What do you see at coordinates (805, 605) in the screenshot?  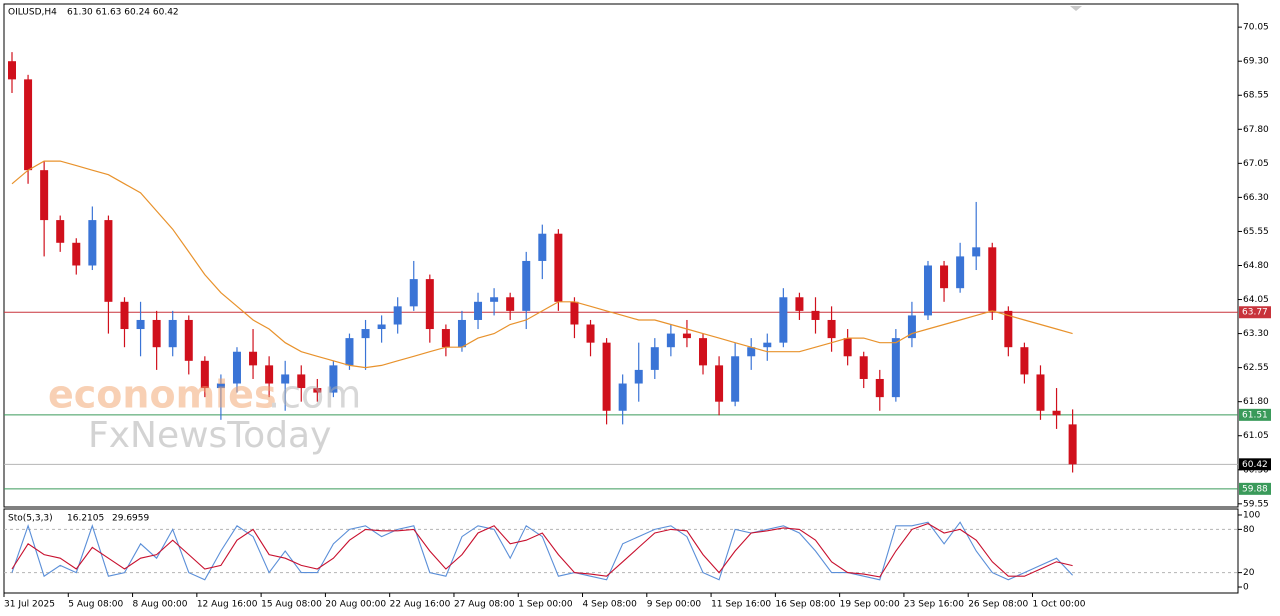 I see `x-tick-label: 16 Sep 08:00` at bounding box center [805, 605].